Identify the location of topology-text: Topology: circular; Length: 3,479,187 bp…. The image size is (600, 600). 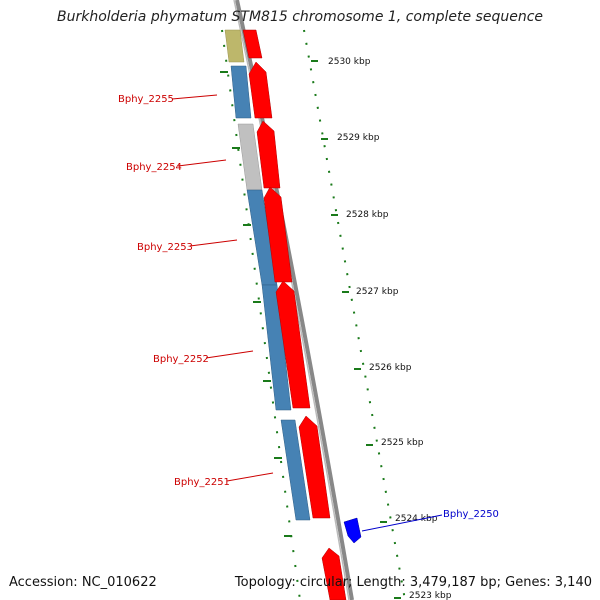
(413, 582).